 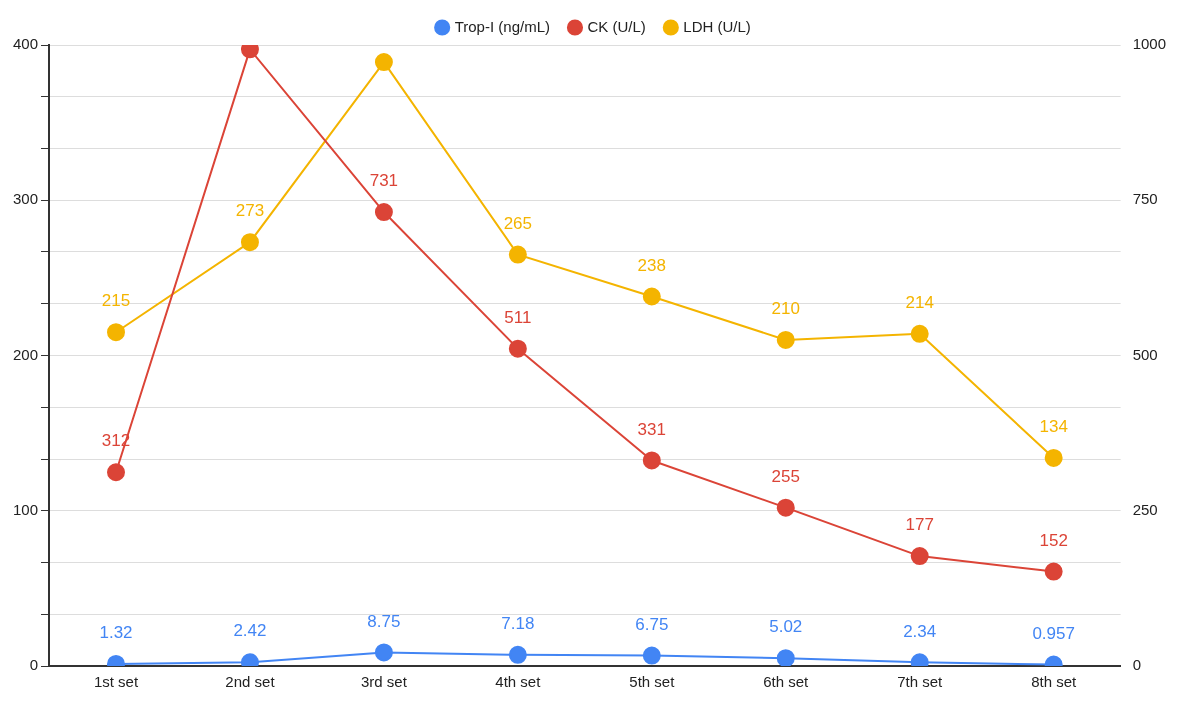 I want to click on x-tick-label: 7th set, so click(x=920, y=682).